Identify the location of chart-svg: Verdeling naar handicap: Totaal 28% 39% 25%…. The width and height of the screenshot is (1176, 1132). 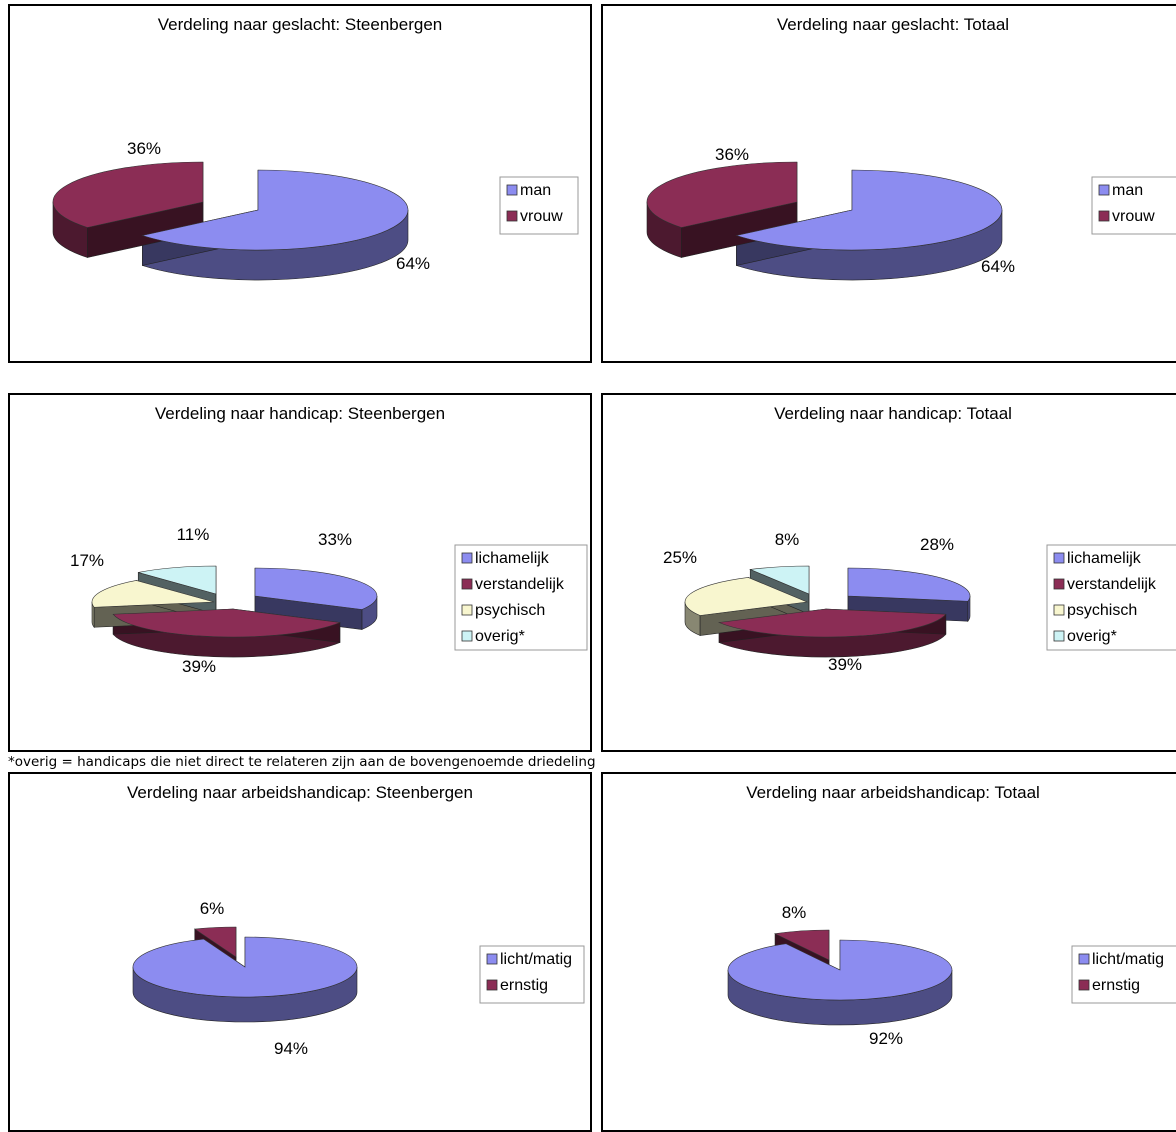
(919, 539).